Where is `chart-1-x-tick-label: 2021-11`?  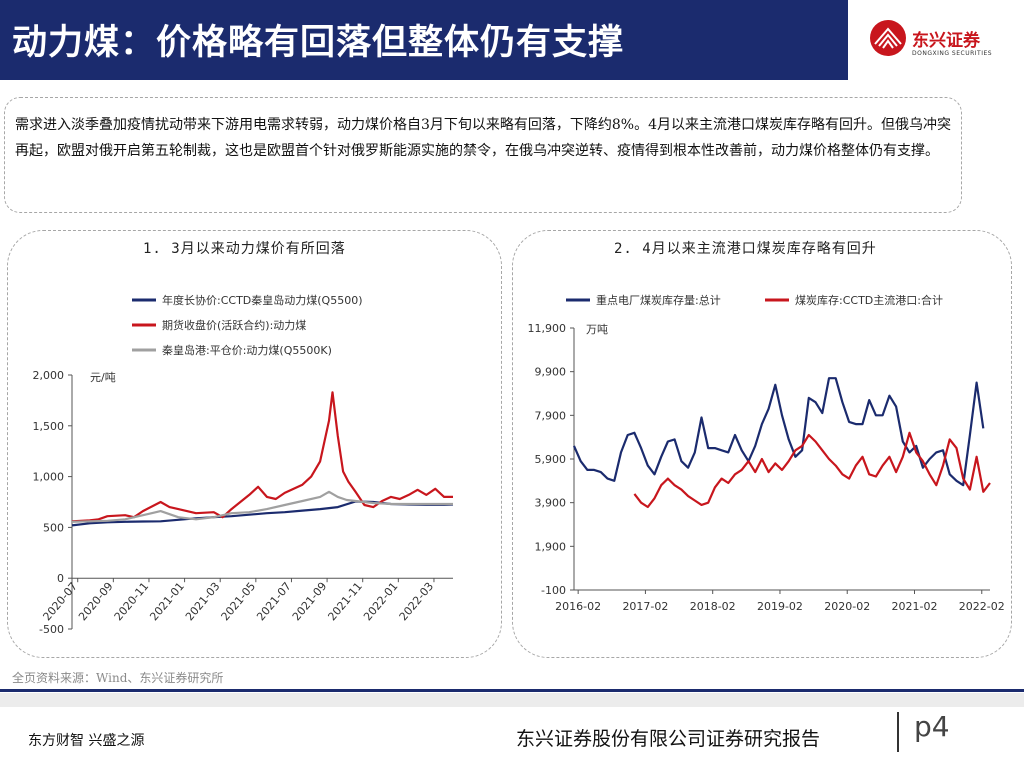 chart-1-x-tick-label: 2021-11 is located at coordinates (345, 602).